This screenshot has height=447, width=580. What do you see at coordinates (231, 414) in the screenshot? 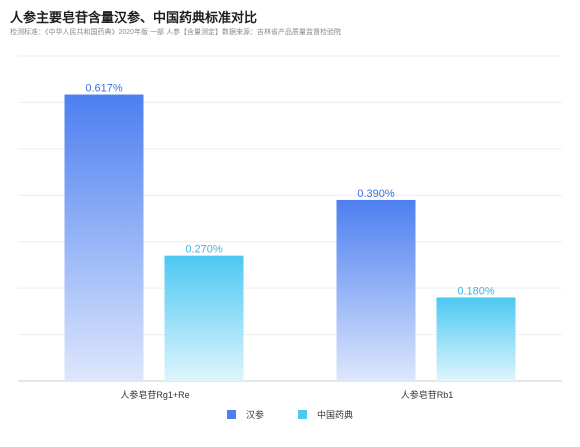
I see `legend-swatch-hanshen` at bounding box center [231, 414].